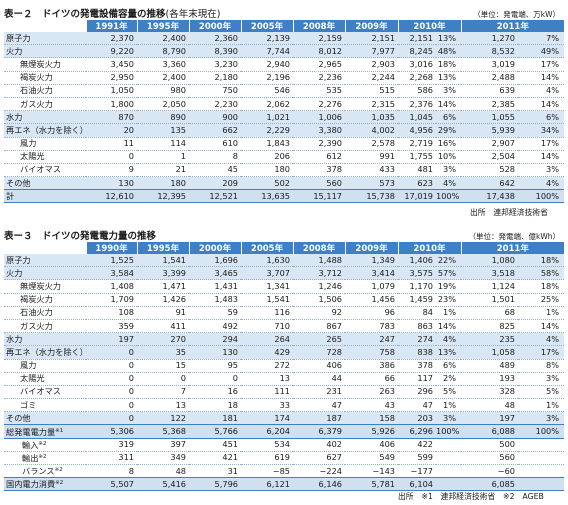  I want to click on value-cell: 710, so click(267, 326).